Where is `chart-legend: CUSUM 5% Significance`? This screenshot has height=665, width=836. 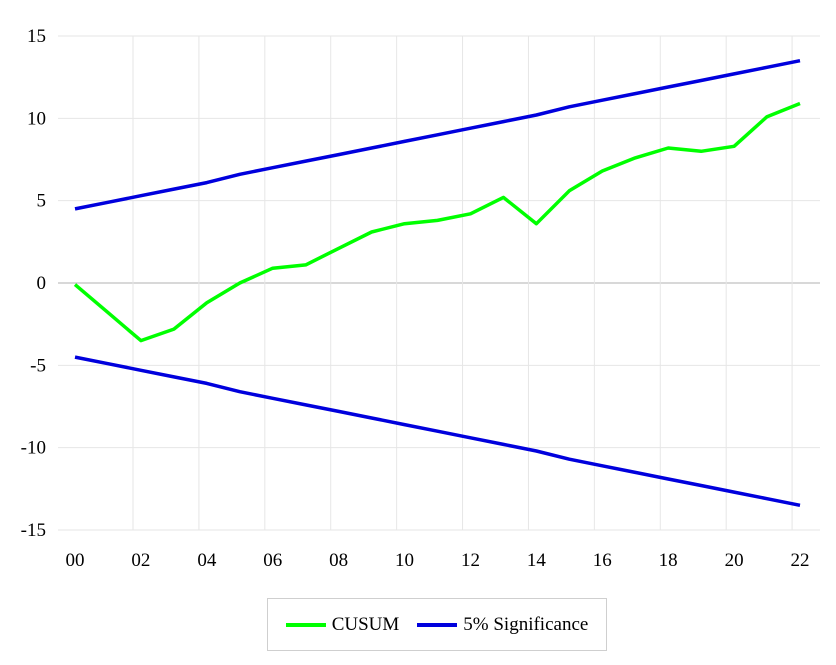 chart-legend: CUSUM 5% Significance is located at coordinates (437, 624).